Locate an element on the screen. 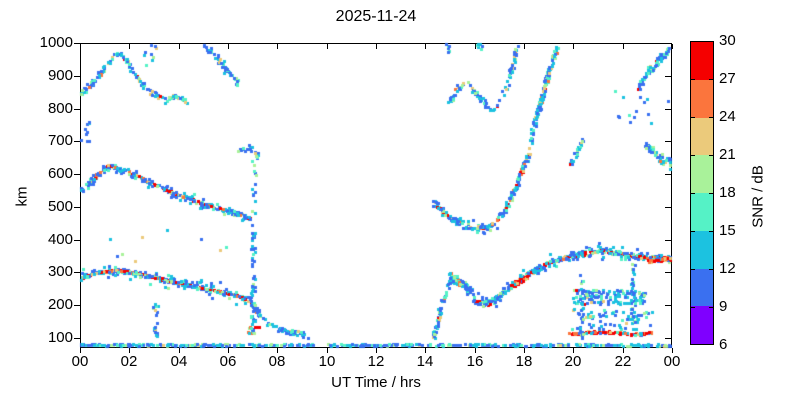  colorbar is located at coordinates (702, 193).